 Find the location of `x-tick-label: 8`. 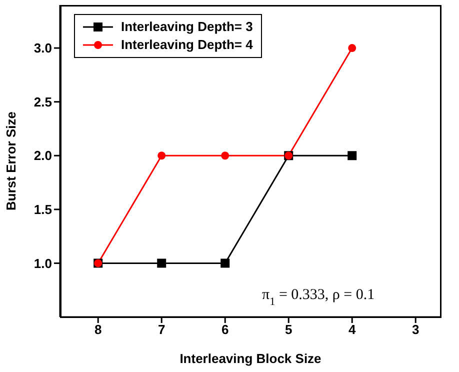

x-tick-label: 8 is located at coordinates (98, 330).